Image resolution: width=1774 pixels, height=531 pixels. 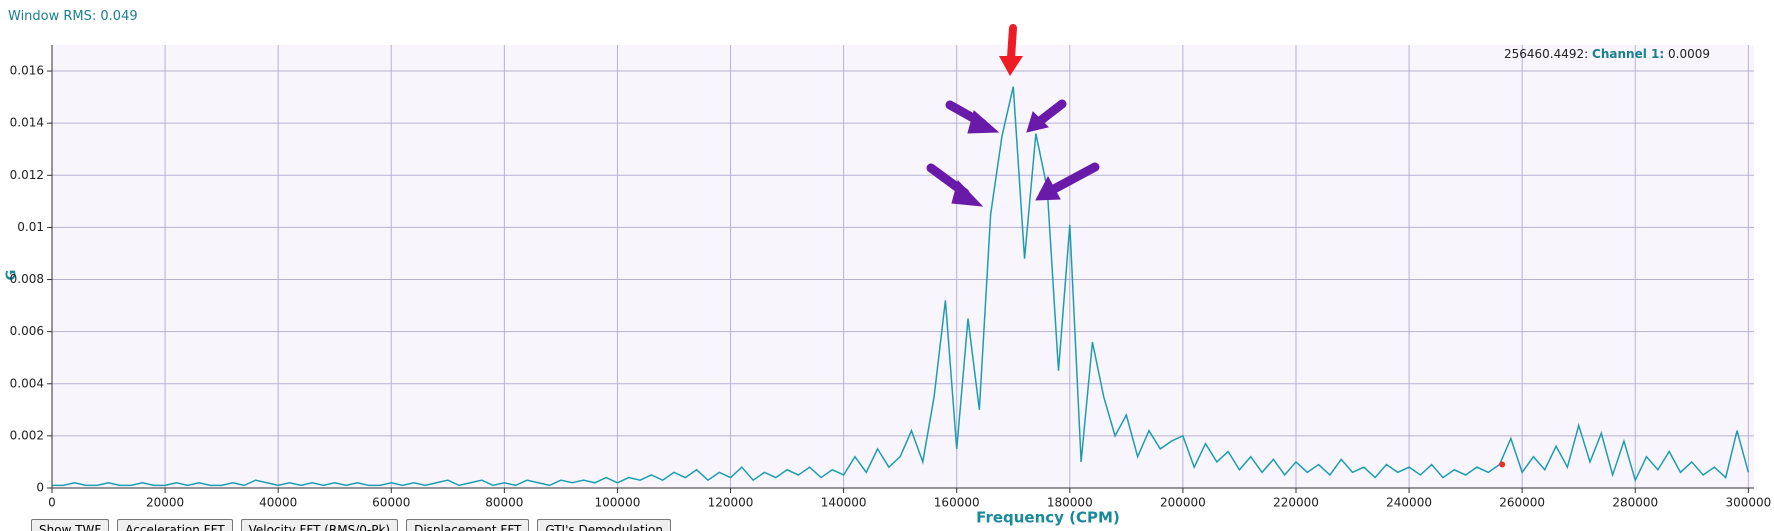 What do you see at coordinates (1183, 503) in the screenshot?
I see `x-tick-label: 200000` at bounding box center [1183, 503].